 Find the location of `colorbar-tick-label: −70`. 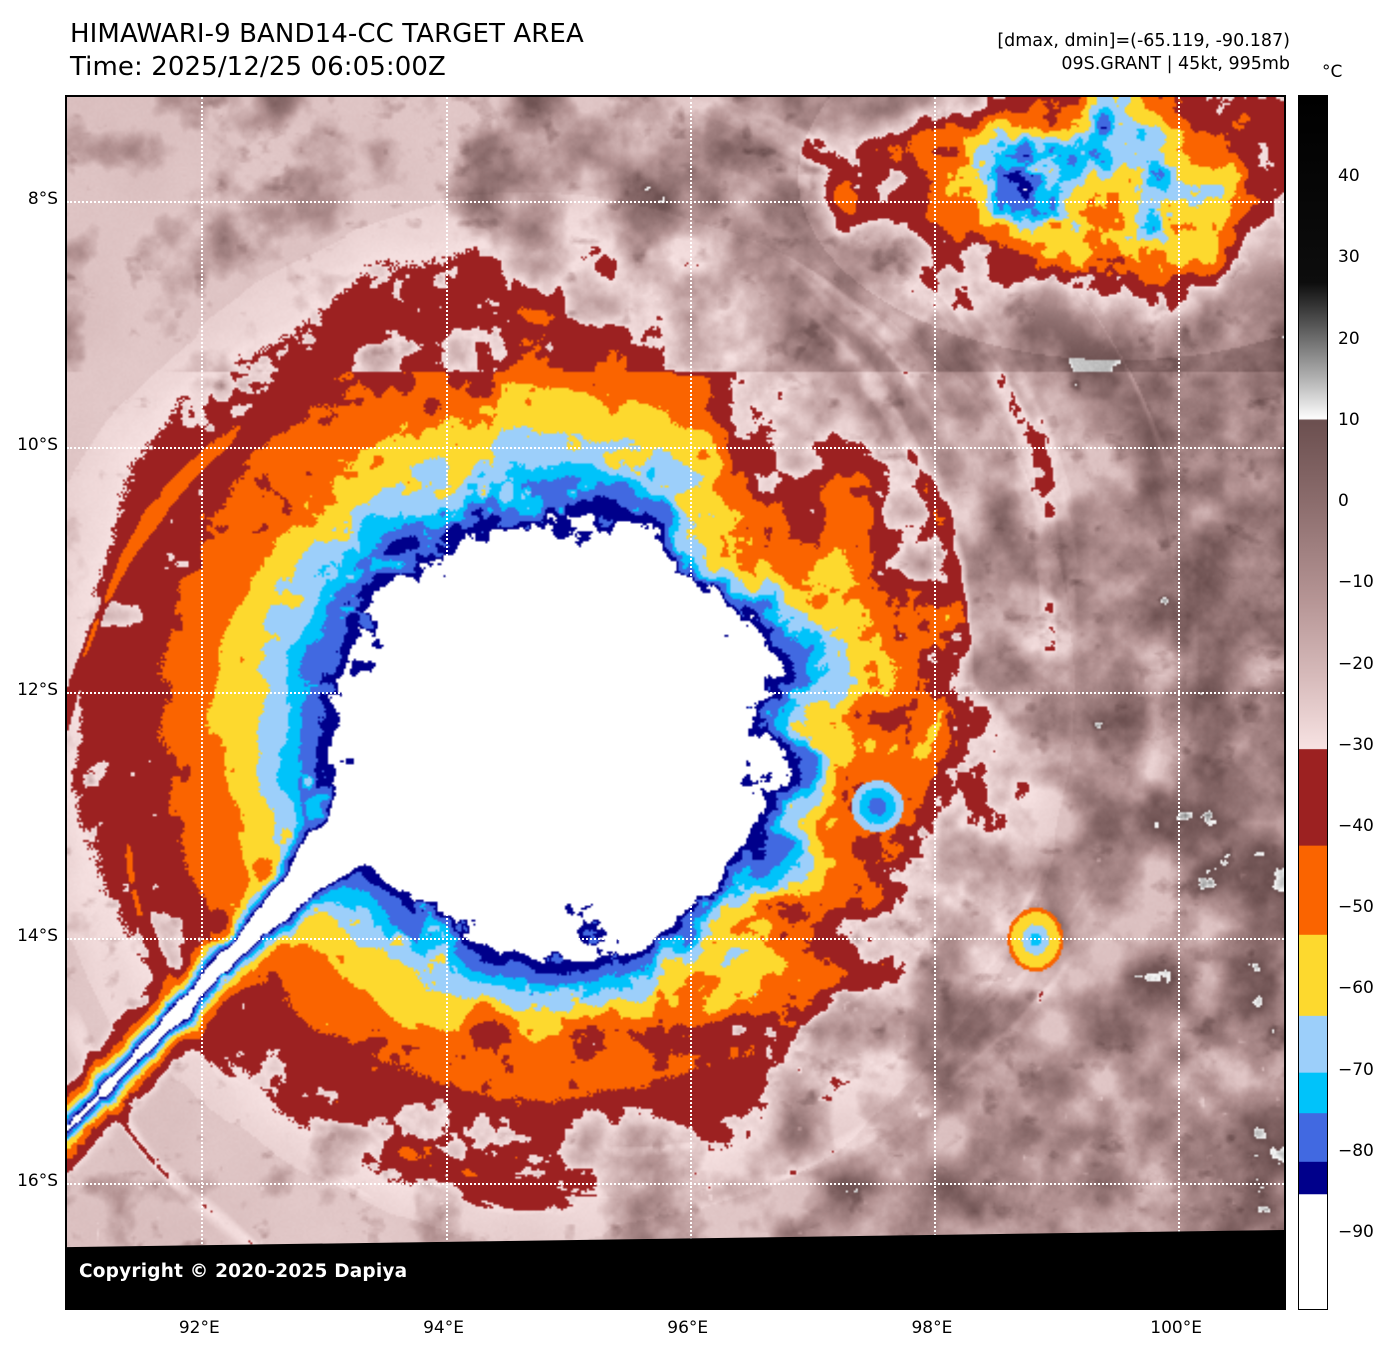

colorbar-tick-label: −70 is located at coordinates (1356, 1069).